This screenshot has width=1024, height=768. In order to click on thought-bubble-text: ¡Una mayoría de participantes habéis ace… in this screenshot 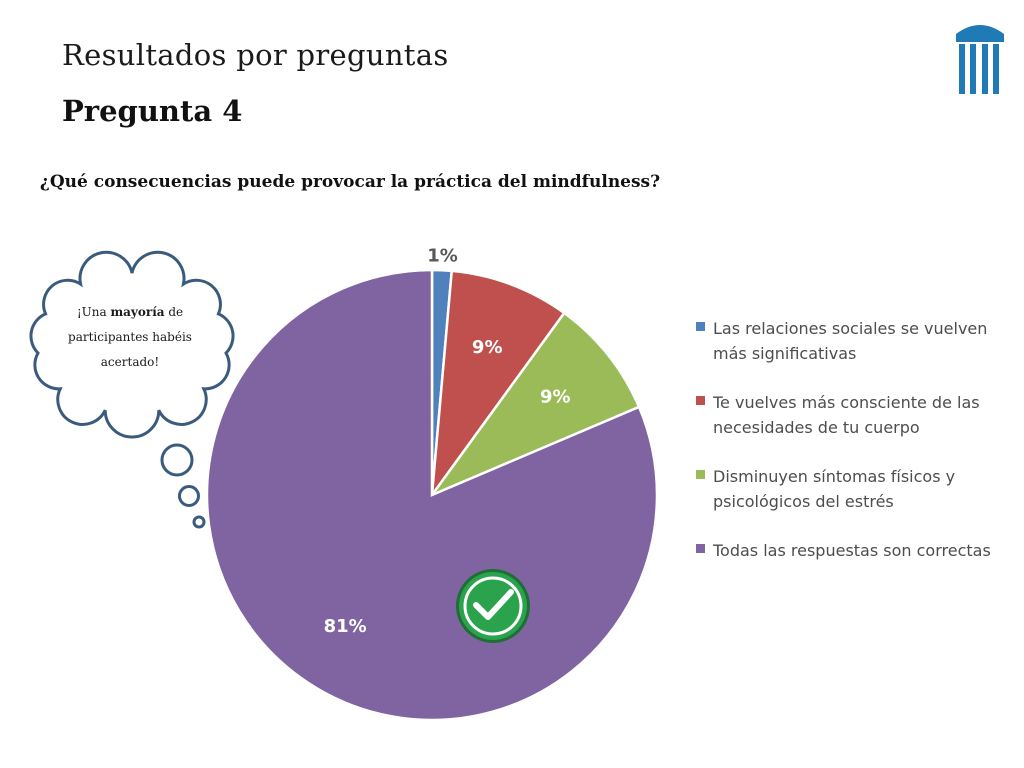, I will do `click(130, 337)`.